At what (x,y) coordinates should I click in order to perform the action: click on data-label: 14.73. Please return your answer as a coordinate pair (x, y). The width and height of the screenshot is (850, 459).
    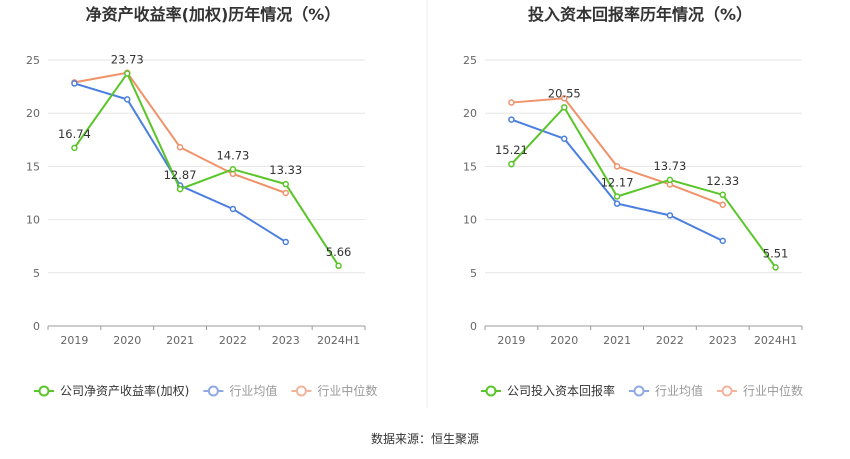
    Looking at the image, I should click on (232, 155).